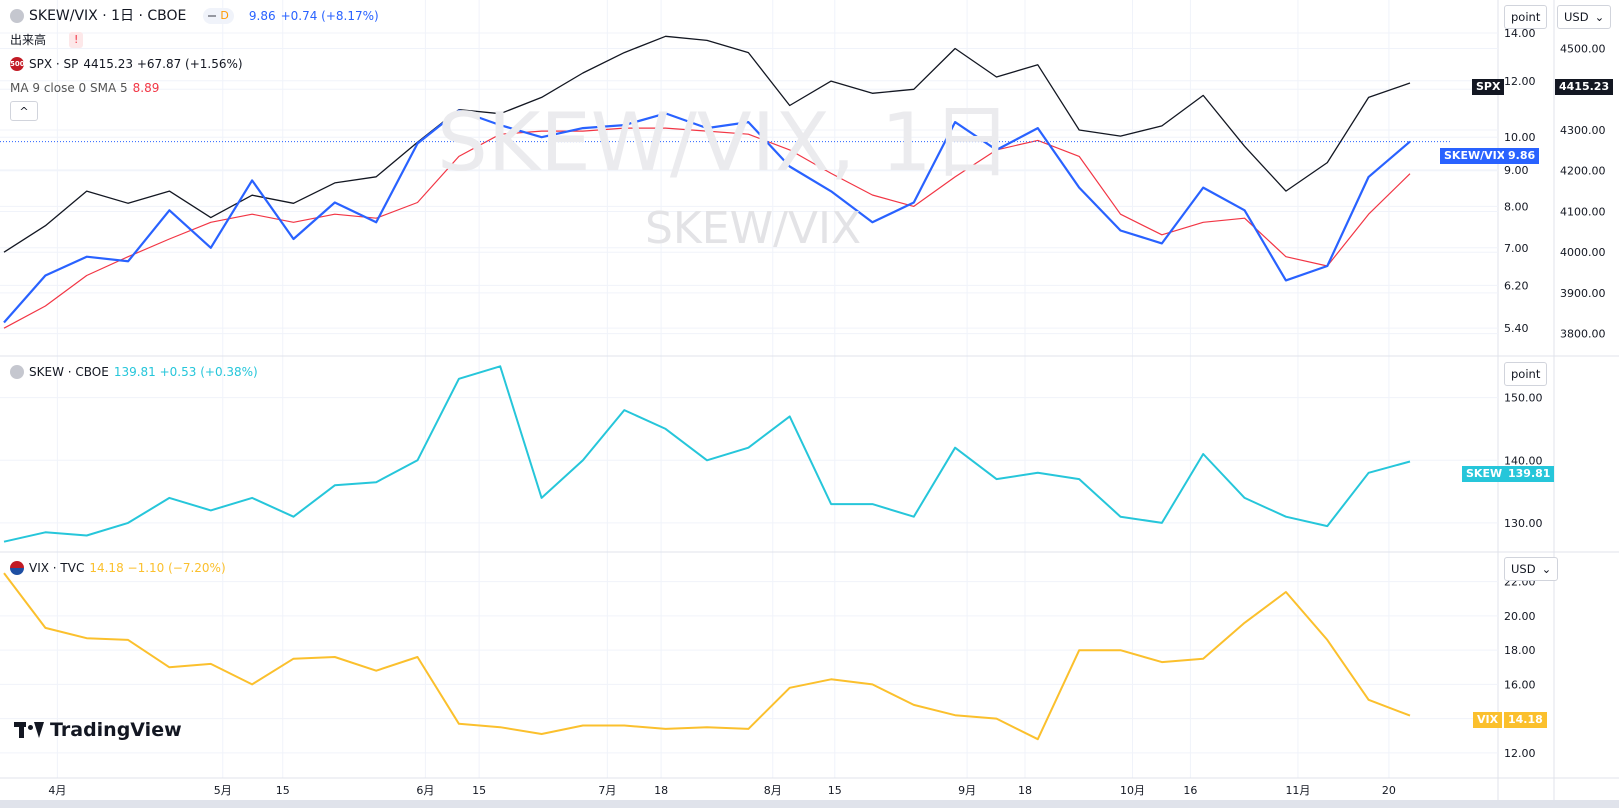  I want to click on currency-select: USD ⌄, so click(1584, 17).